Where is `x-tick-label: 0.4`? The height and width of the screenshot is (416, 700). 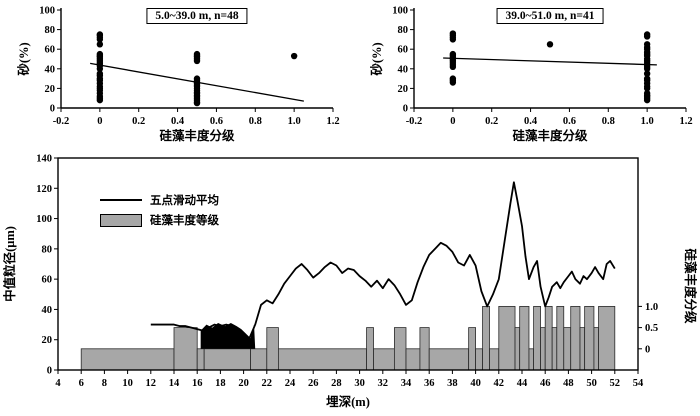 x-tick-label: 0.4 is located at coordinates (531, 121).